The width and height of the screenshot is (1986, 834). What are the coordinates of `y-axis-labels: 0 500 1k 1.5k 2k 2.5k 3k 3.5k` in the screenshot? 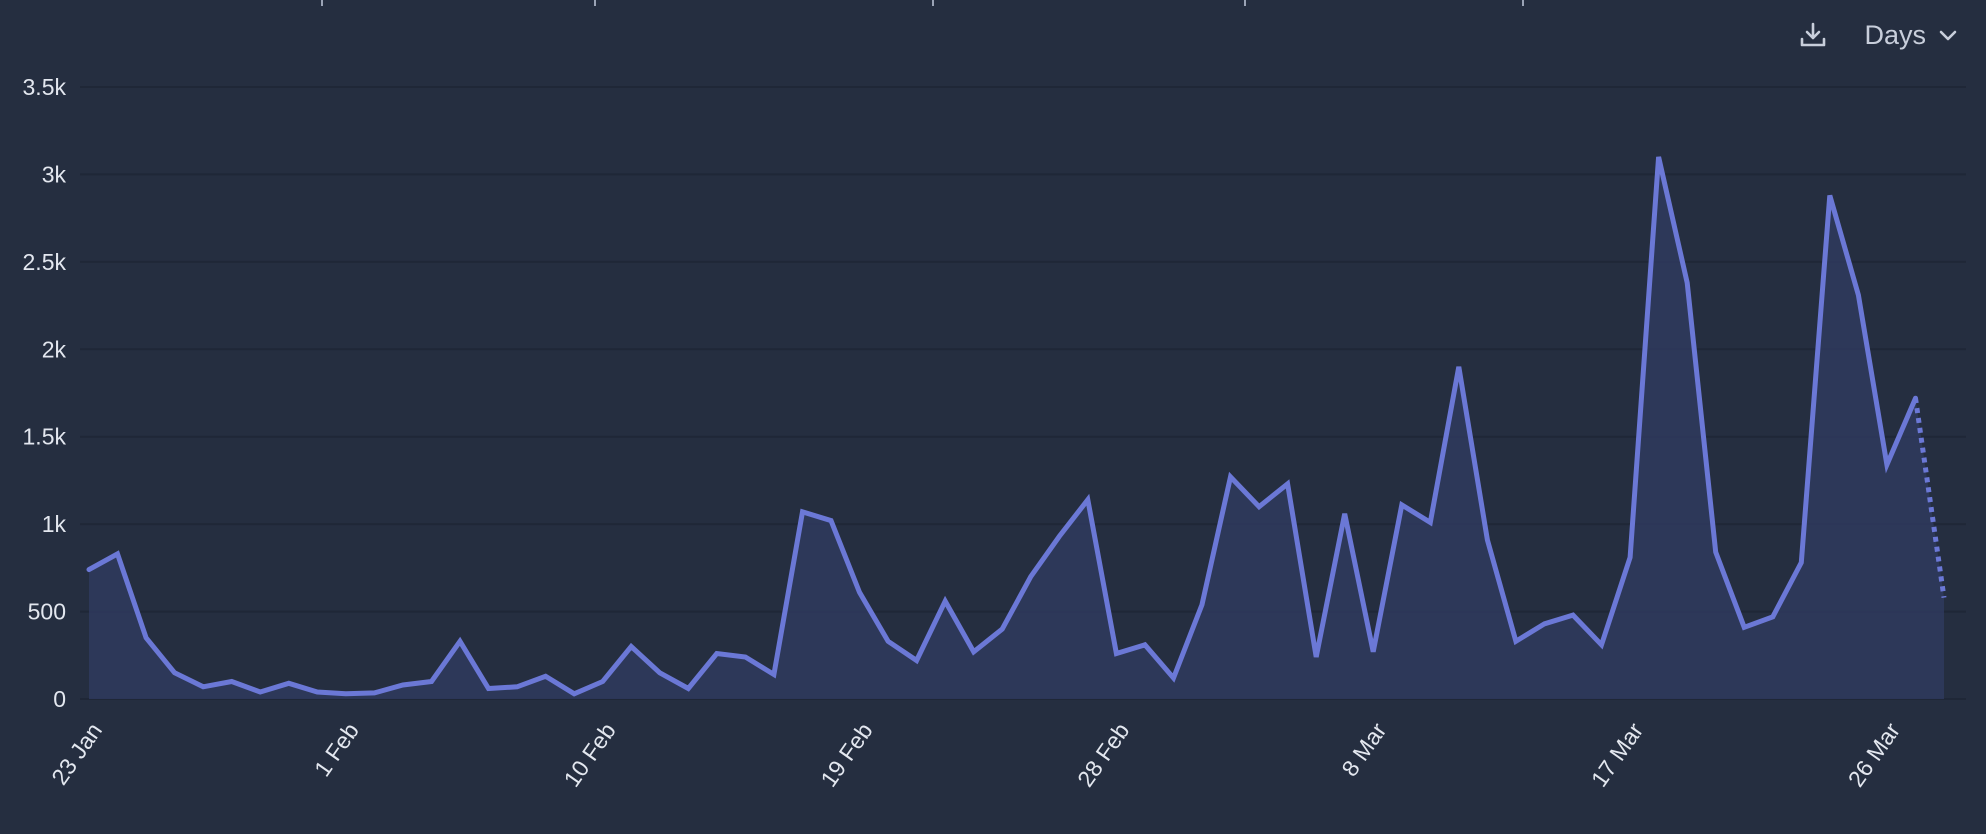 It's located at (45, 393).